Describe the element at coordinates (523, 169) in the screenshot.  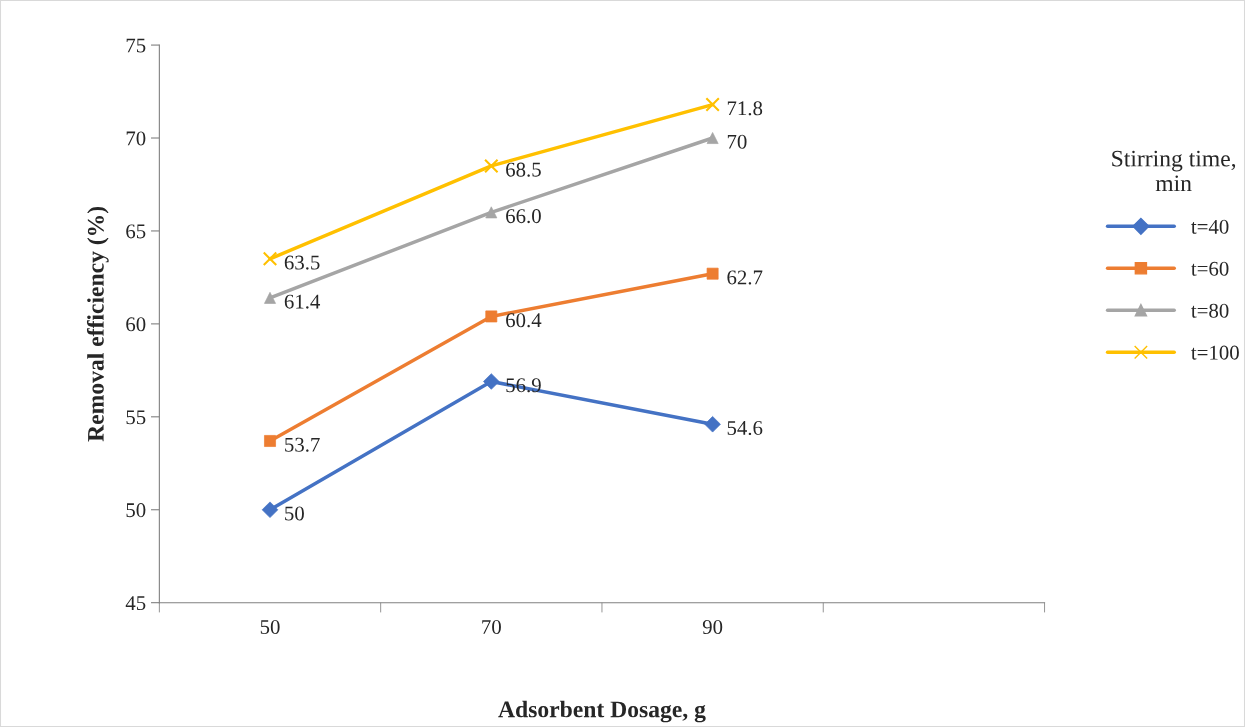
I see `data-label: 68.5` at that location.